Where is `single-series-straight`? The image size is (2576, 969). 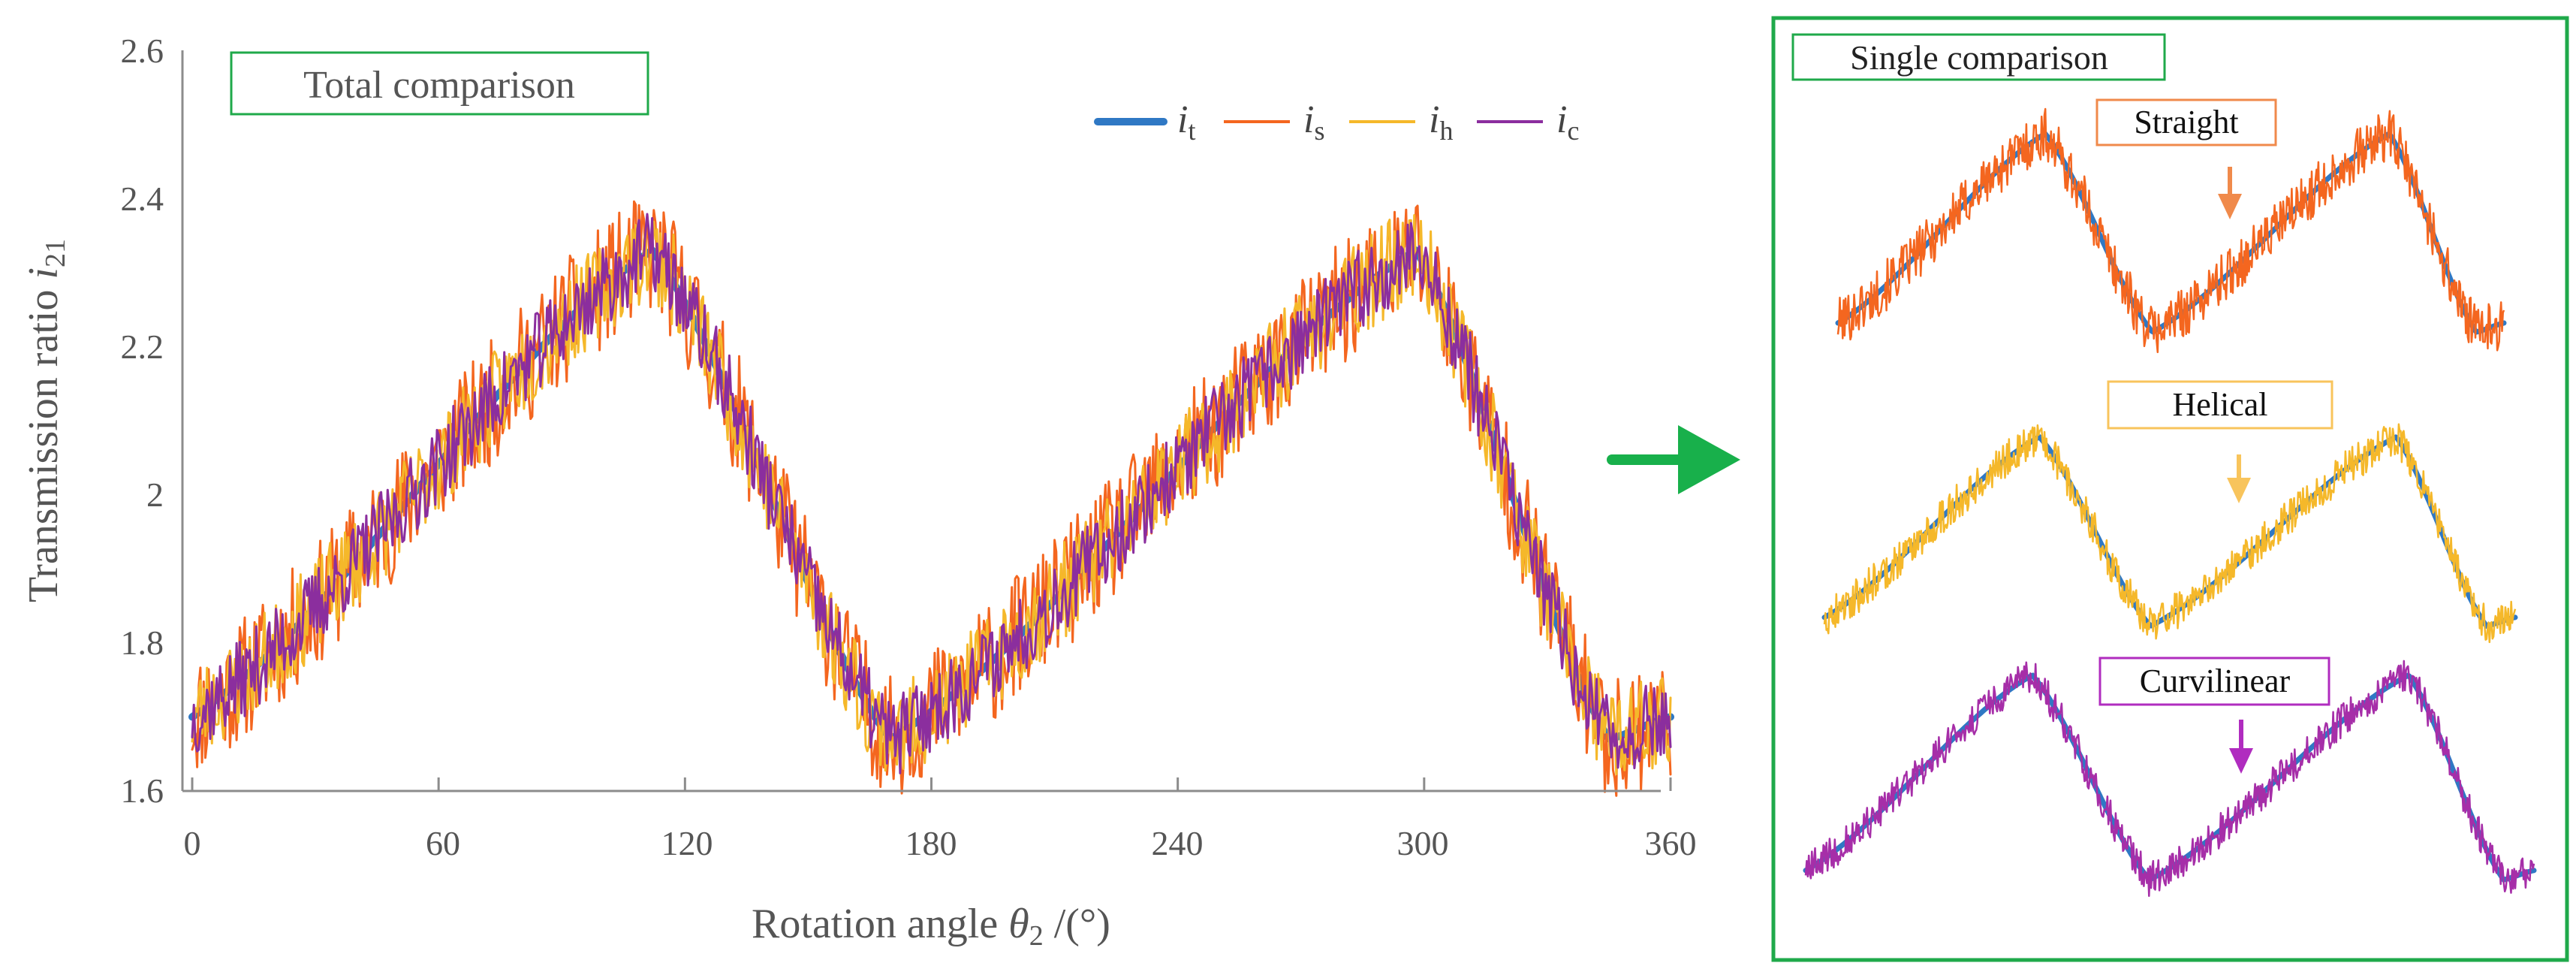
single-series-straight is located at coordinates (2170, 230).